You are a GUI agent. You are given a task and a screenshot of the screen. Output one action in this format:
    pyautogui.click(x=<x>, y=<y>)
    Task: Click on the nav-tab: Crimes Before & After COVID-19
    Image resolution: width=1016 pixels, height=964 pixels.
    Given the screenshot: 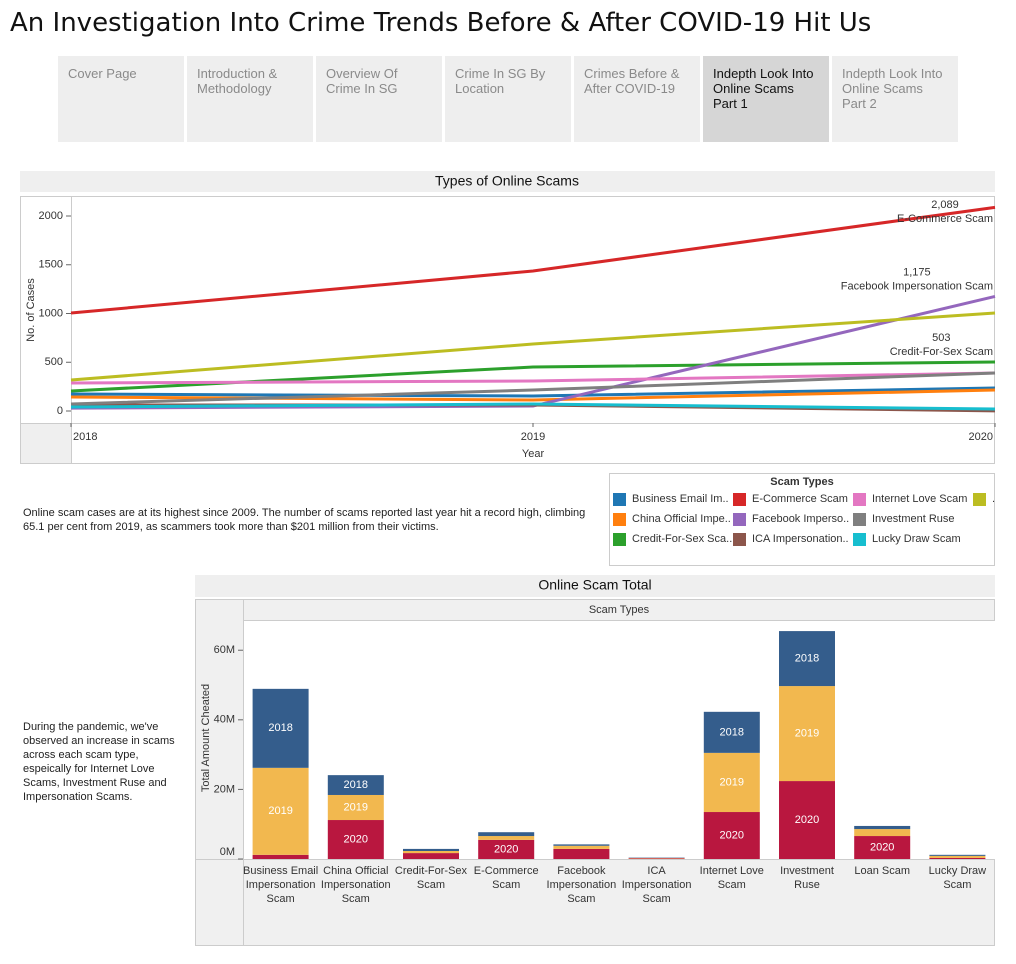 What is the action you would take?
    pyautogui.click(x=637, y=99)
    